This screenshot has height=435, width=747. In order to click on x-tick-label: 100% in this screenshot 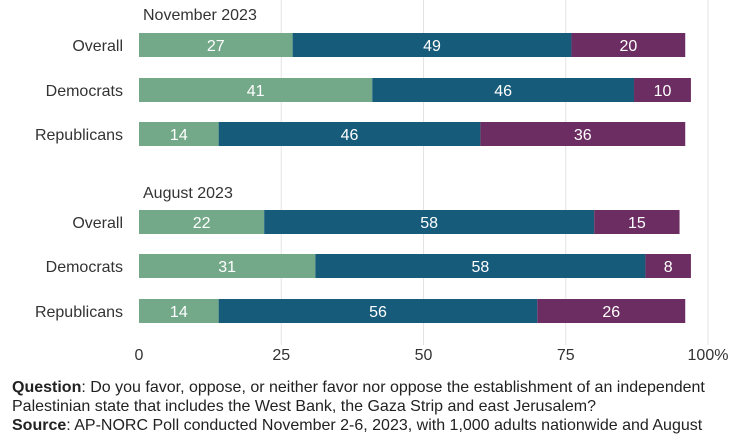, I will do `click(708, 355)`.